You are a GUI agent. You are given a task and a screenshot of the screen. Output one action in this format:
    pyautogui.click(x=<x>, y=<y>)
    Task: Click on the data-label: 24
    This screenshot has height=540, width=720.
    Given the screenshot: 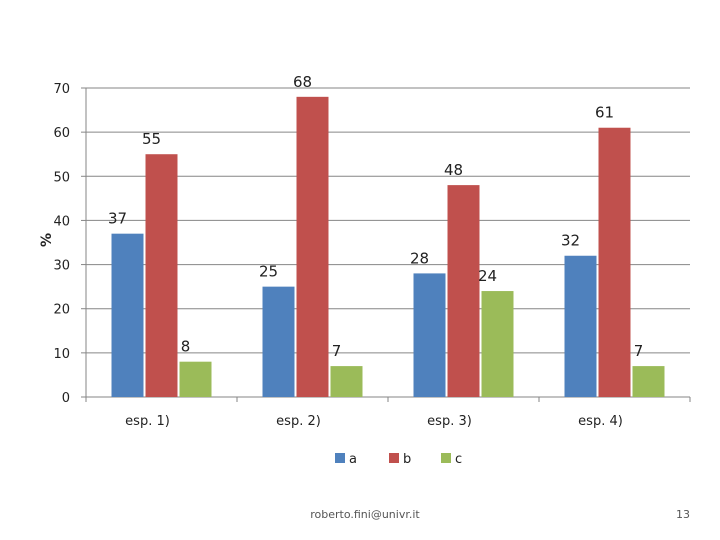 What is the action you would take?
    pyautogui.click(x=487, y=276)
    